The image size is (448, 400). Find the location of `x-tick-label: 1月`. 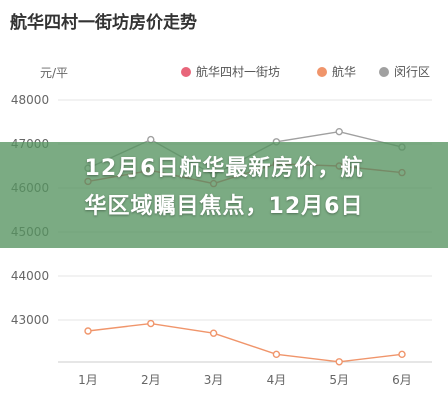

x-tick-label: 1月 is located at coordinates (88, 380).